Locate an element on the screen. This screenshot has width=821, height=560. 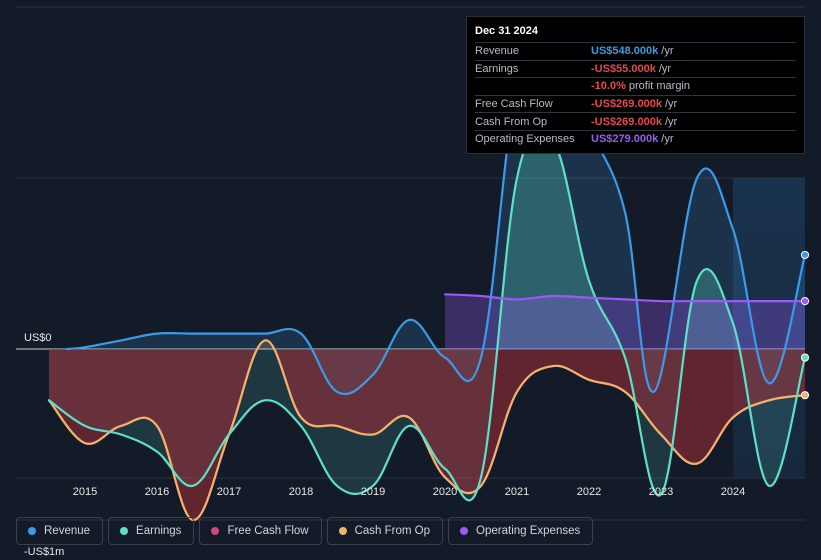
tooltip-row-label: Operating Expenses is located at coordinates (525, 139).